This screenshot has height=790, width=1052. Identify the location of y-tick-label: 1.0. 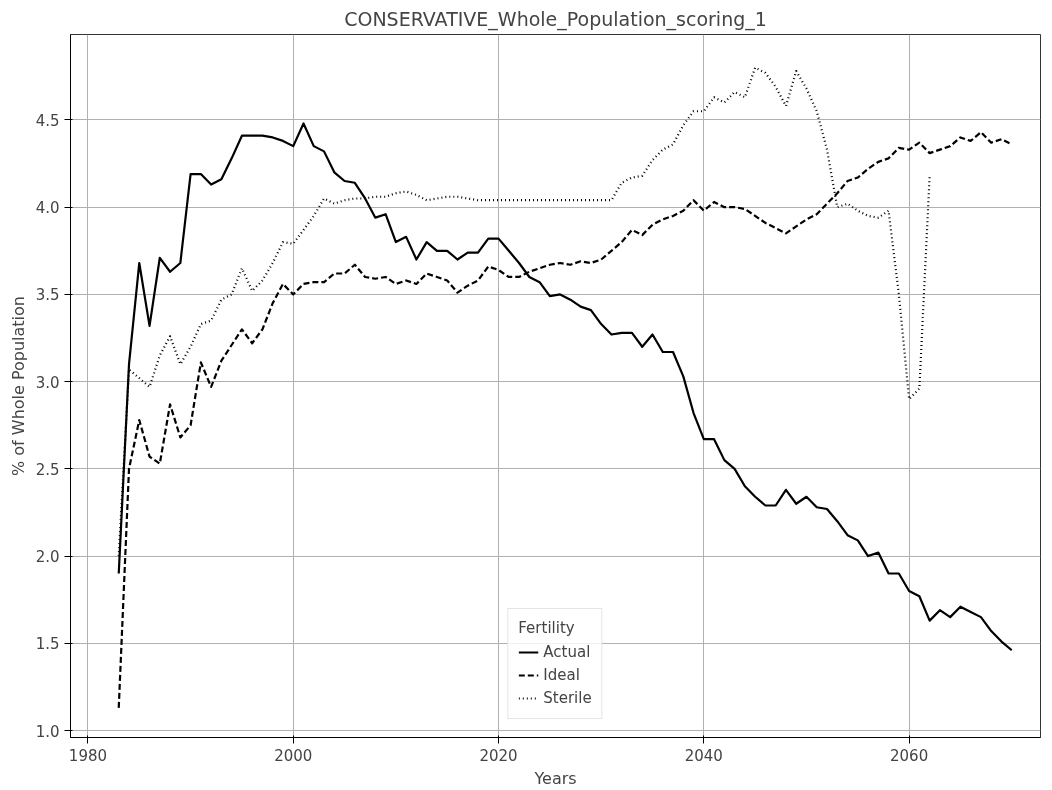
(47, 731).